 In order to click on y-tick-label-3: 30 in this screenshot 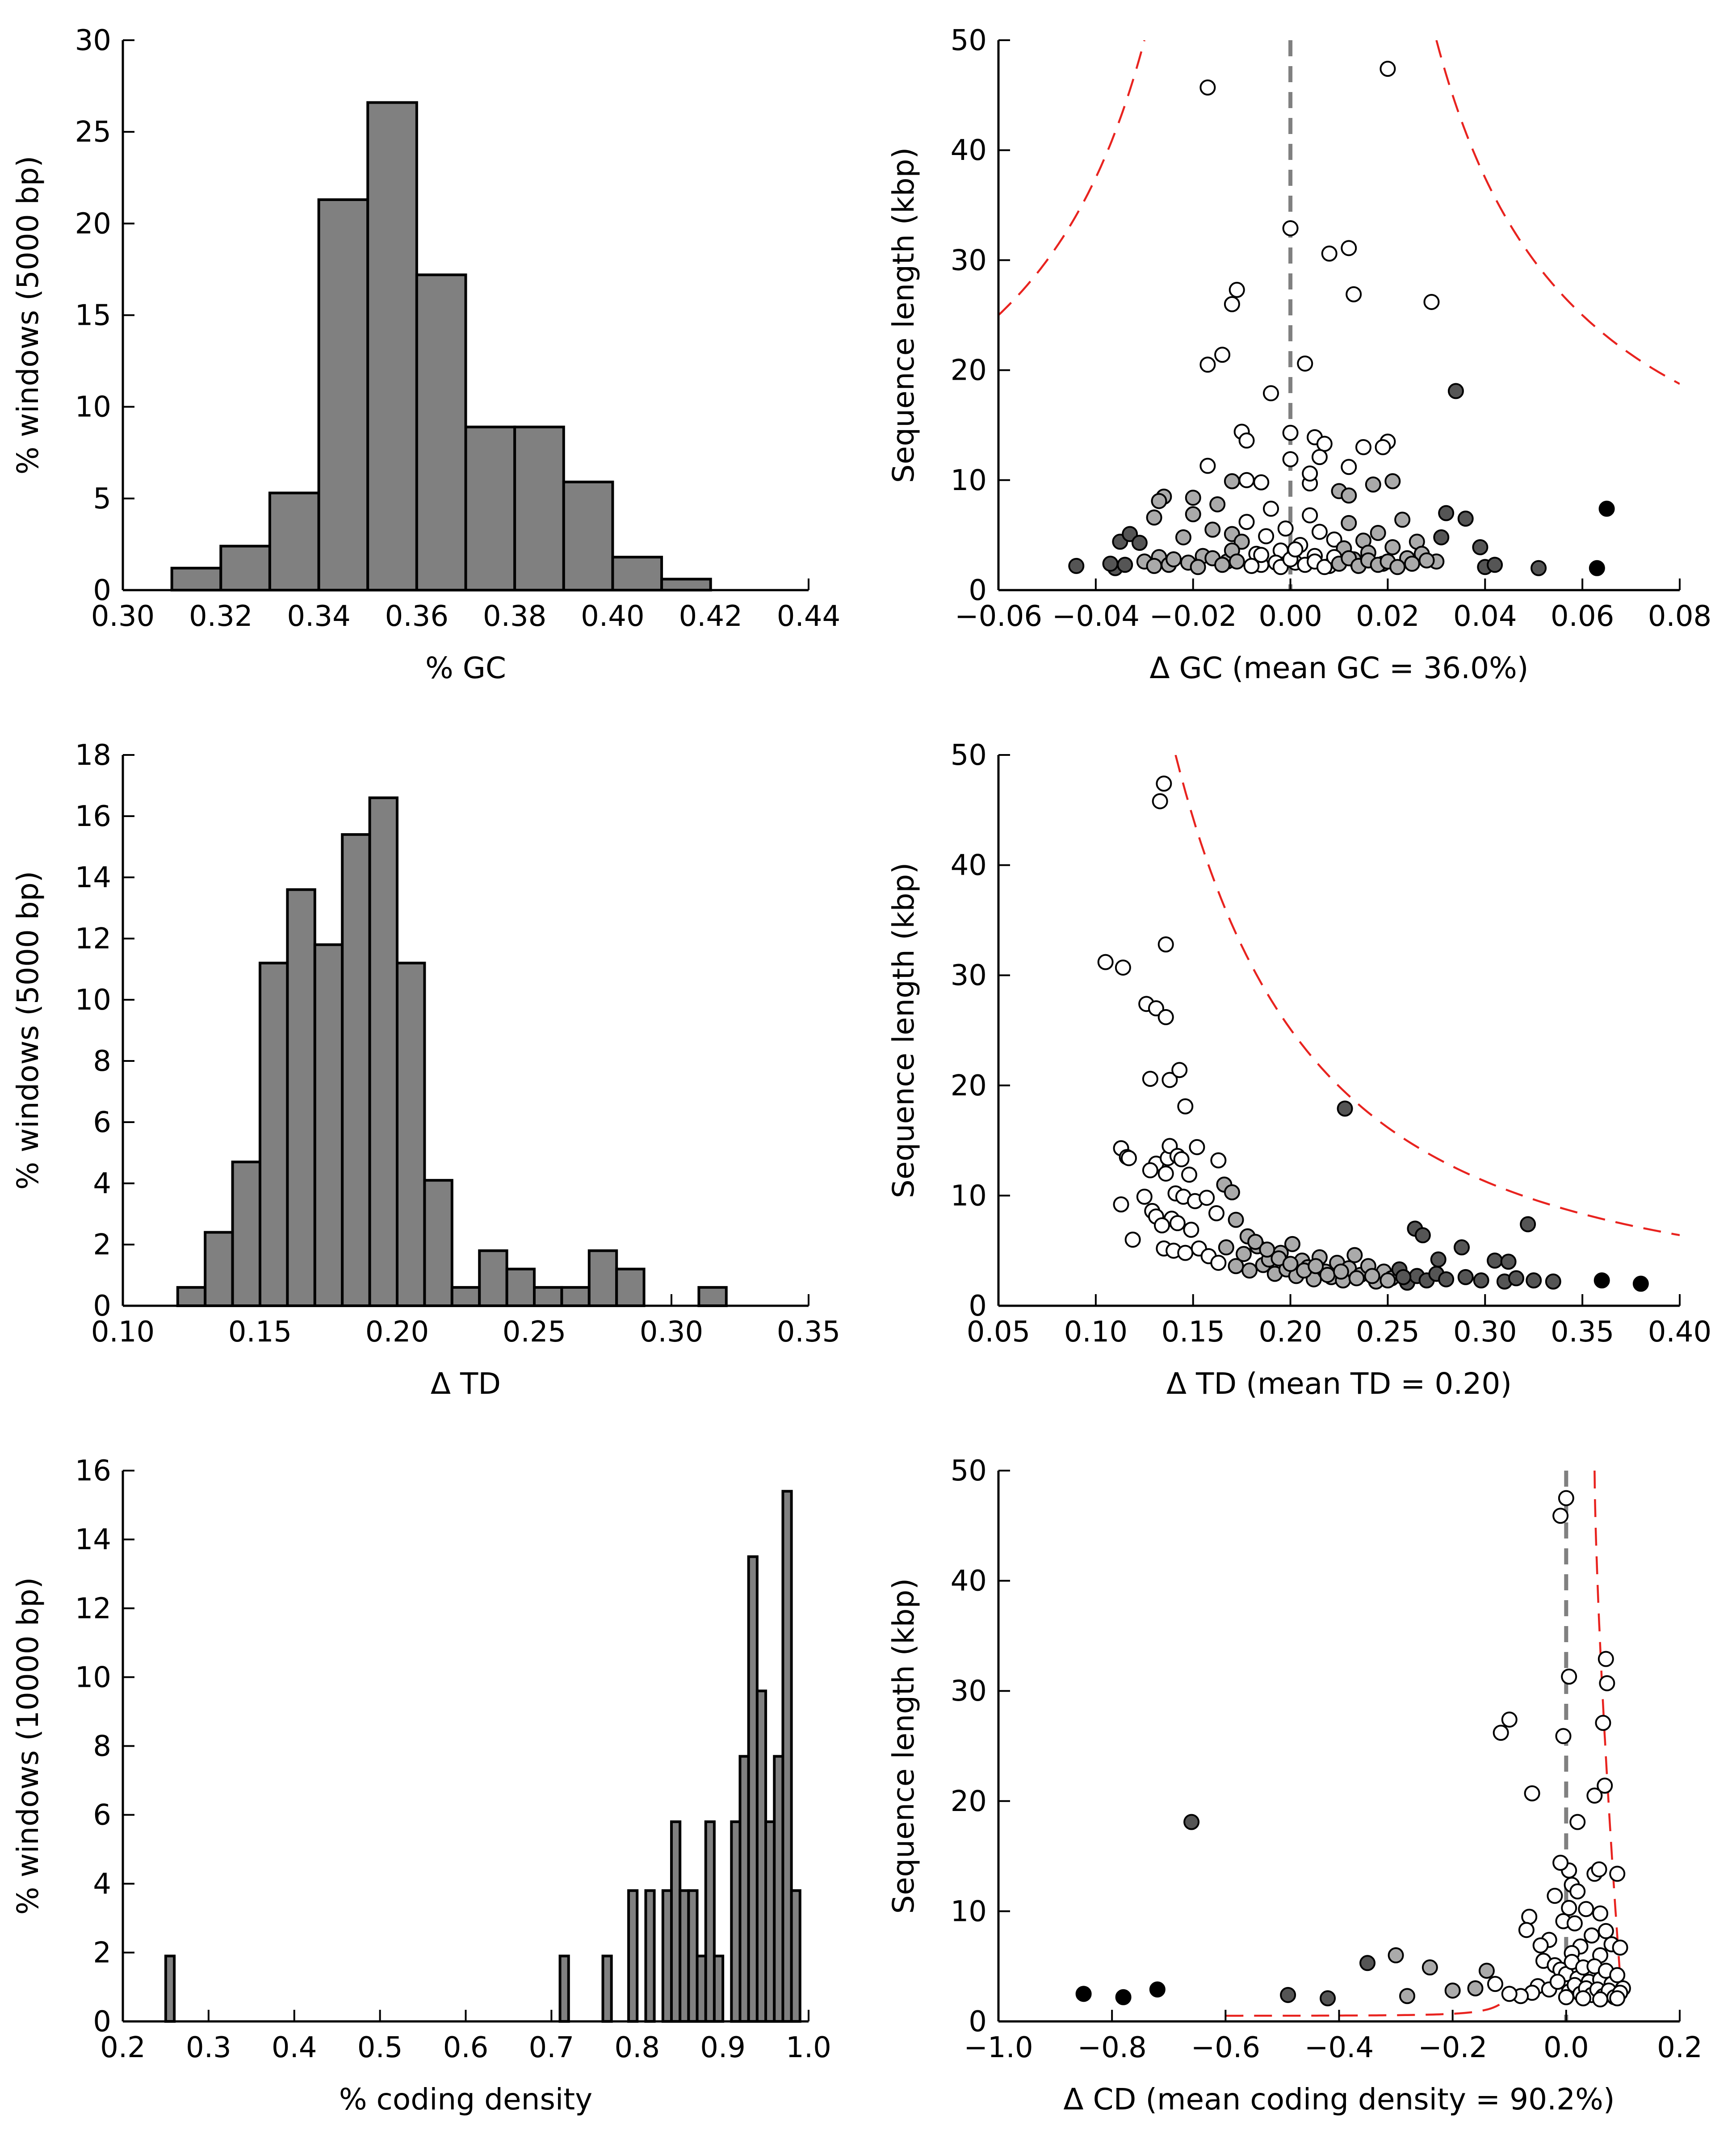, I will do `click(969, 260)`.